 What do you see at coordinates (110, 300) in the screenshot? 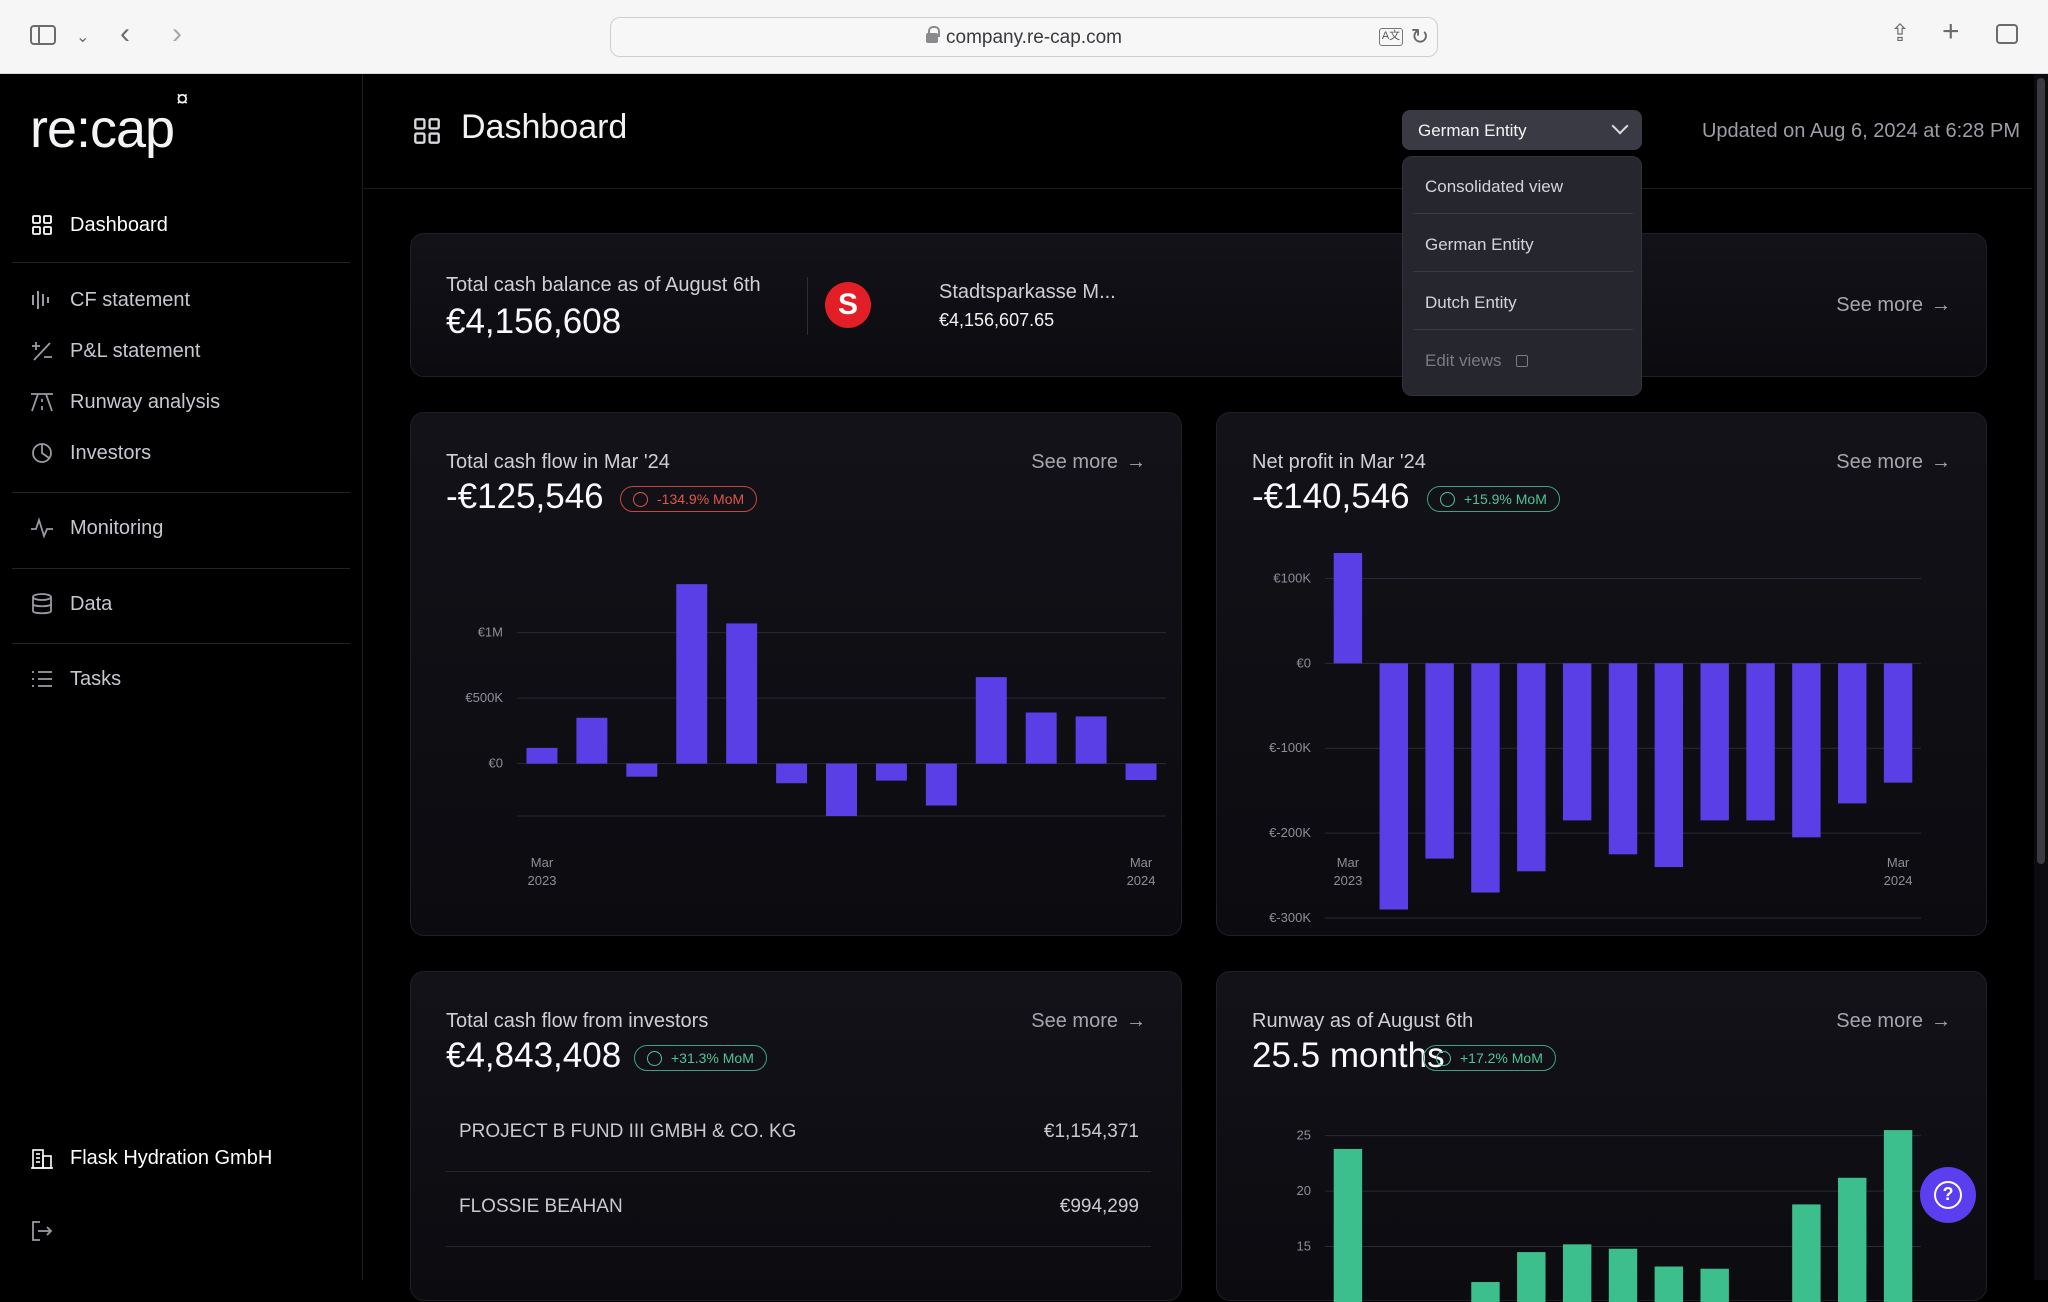
I see `sidebar-item-cf-statement: CF statement` at bounding box center [110, 300].